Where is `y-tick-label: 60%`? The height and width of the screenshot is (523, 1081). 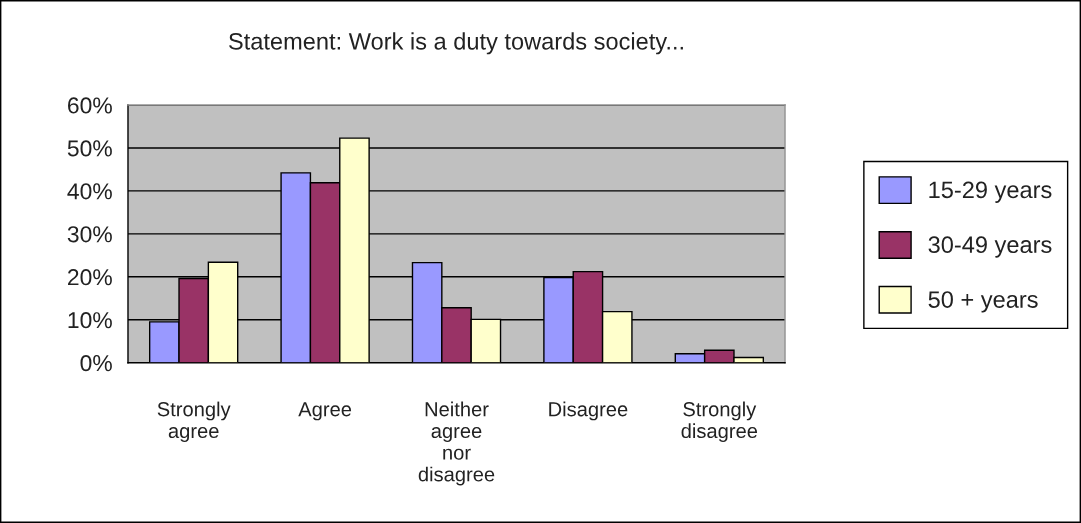
y-tick-label: 60% is located at coordinates (90, 105).